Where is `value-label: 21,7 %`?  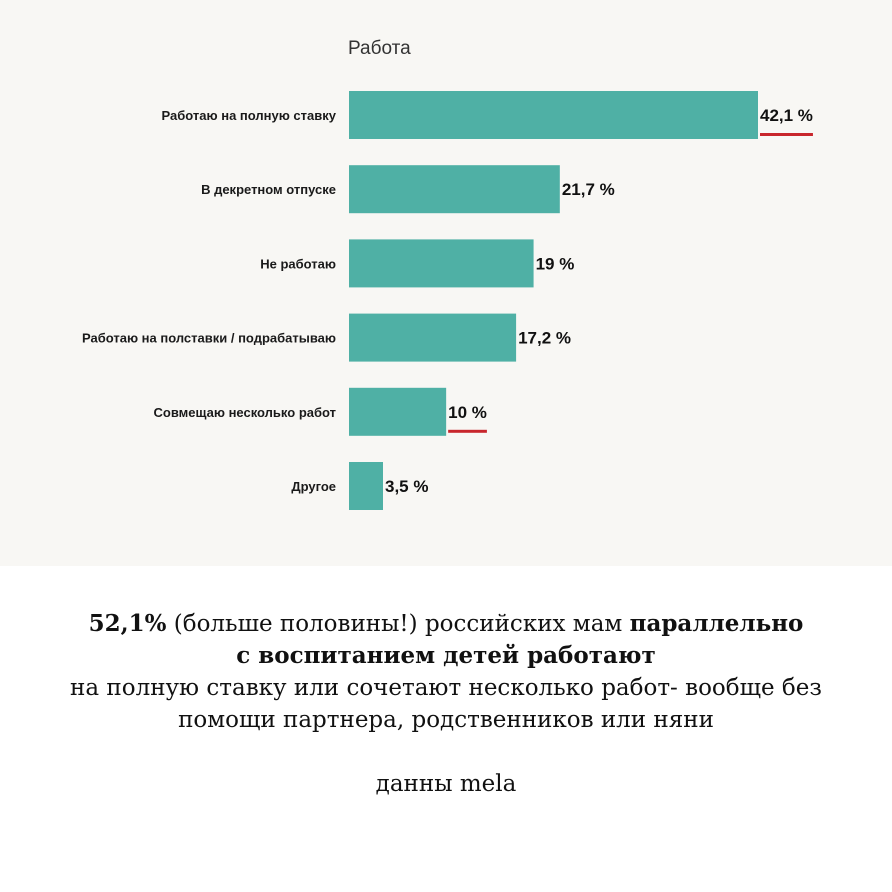 value-label: 21,7 % is located at coordinates (588, 189).